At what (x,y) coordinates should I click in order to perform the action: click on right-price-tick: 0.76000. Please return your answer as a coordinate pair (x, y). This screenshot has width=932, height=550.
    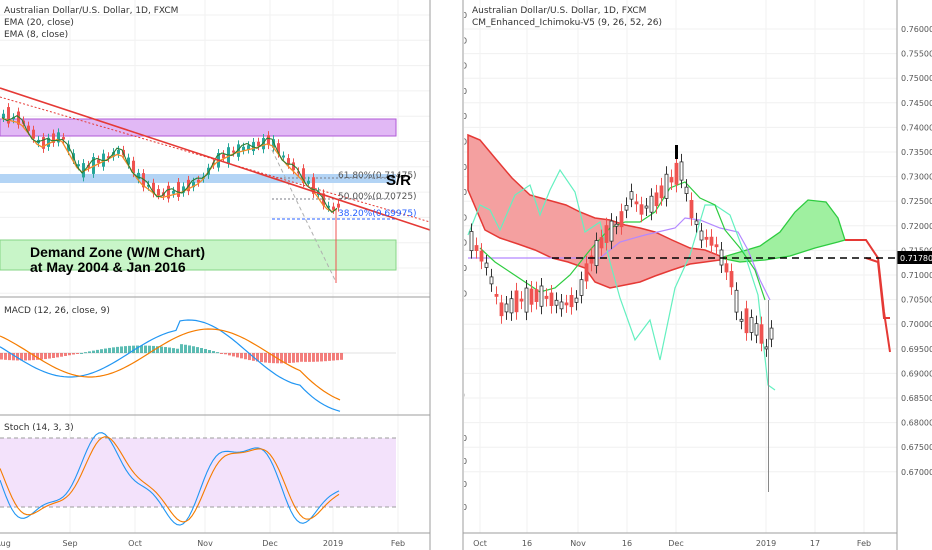
    Looking at the image, I should click on (916, 29).